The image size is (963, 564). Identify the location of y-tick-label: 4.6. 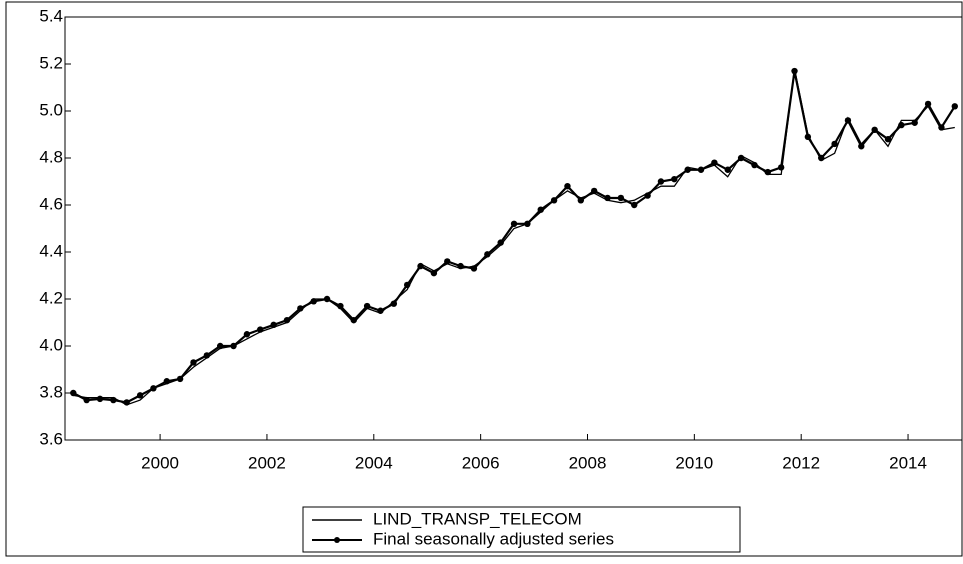
(51, 203).